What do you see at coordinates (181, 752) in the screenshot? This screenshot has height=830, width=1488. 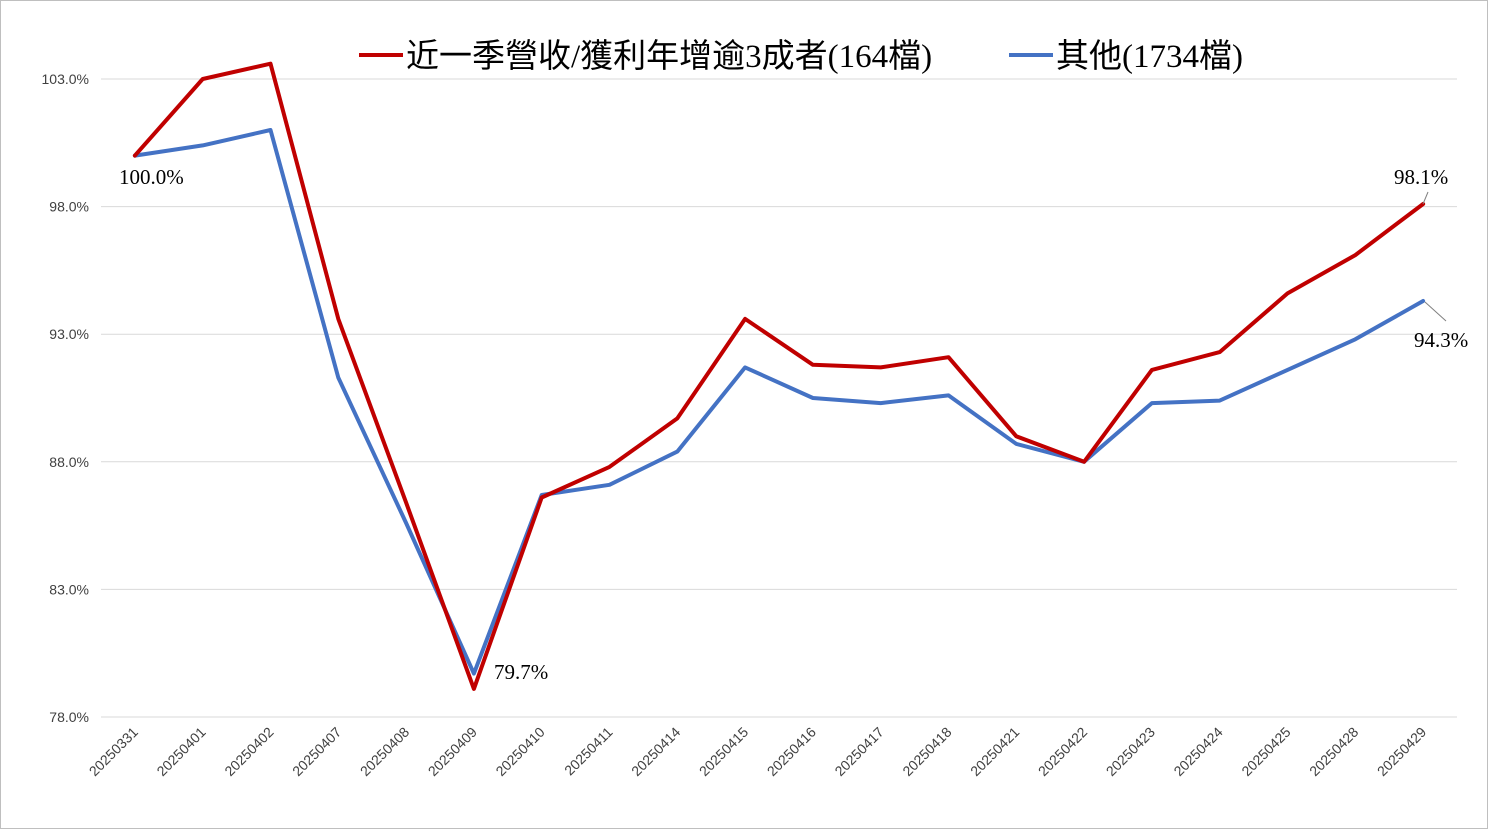 I see `x-tick-label: 20250401` at bounding box center [181, 752].